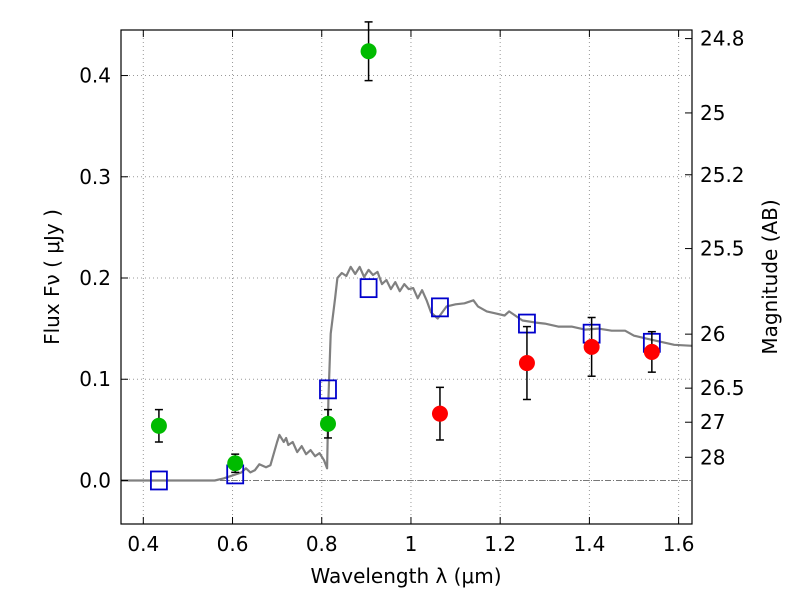 The height and width of the screenshot is (600, 800). What do you see at coordinates (712, 422) in the screenshot?
I see `mag-tick-label: 27` at bounding box center [712, 422].